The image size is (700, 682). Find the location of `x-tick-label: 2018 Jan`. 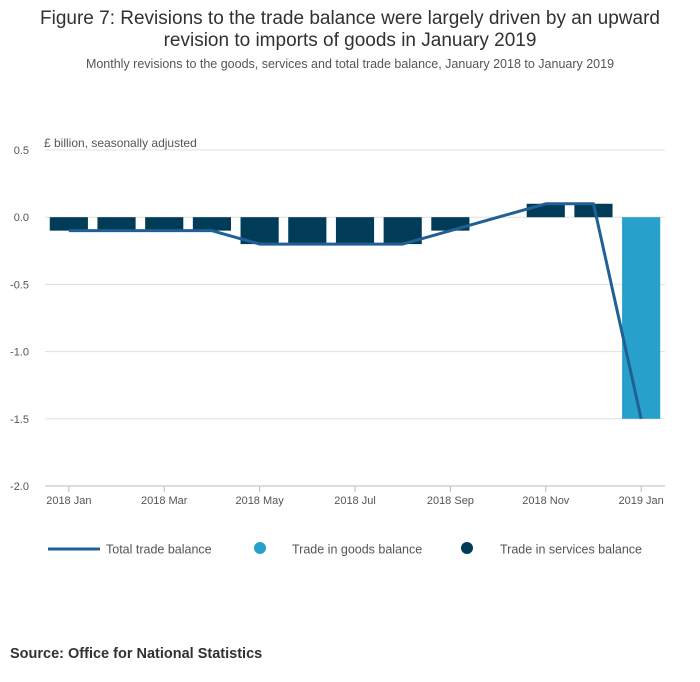

x-tick-label: 2018 Jan is located at coordinates (68, 501).